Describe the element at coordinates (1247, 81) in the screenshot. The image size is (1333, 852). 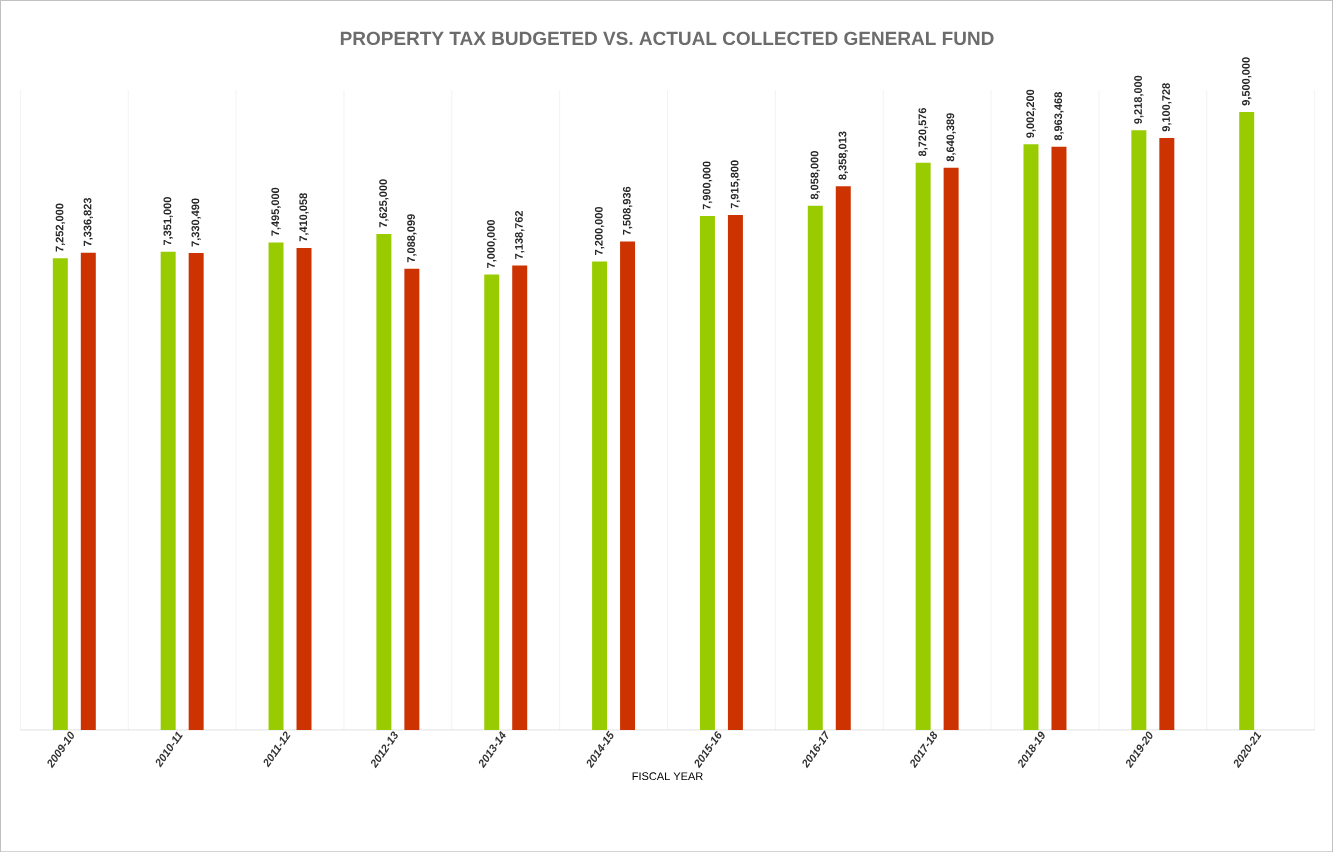
I see `data-label: 9,500,000` at that location.